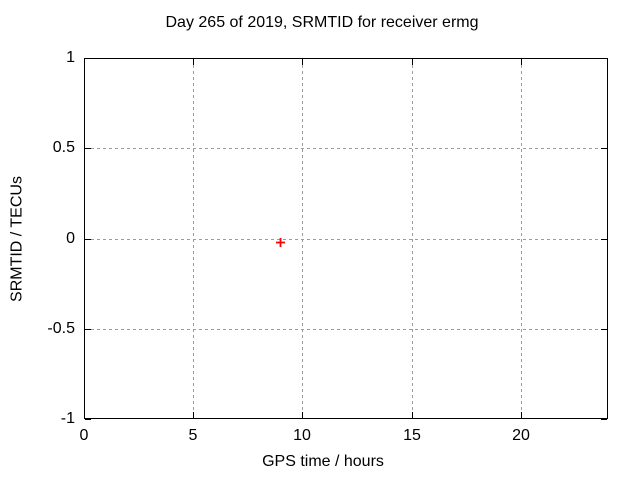 The height and width of the screenshot is (480, 640). I want to click on x-tick-label: 10, so click(302, 435).